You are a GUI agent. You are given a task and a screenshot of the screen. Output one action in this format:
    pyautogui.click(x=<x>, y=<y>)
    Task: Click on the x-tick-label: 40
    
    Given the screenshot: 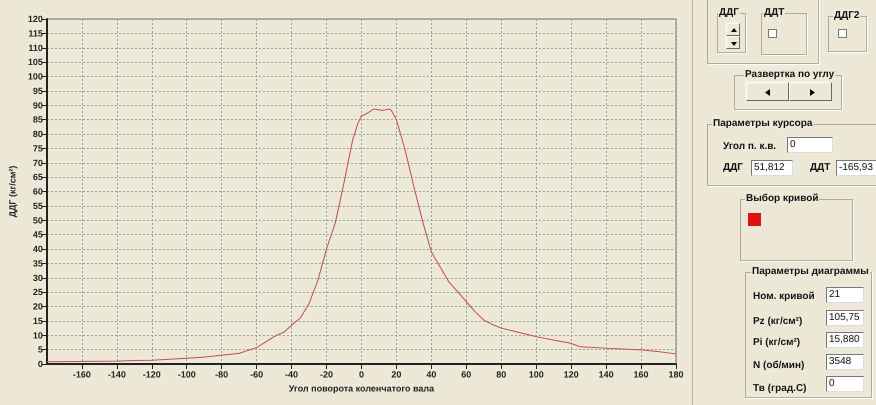 What is the action you would take?
    pyautogui.click(x=431, y=375)
    